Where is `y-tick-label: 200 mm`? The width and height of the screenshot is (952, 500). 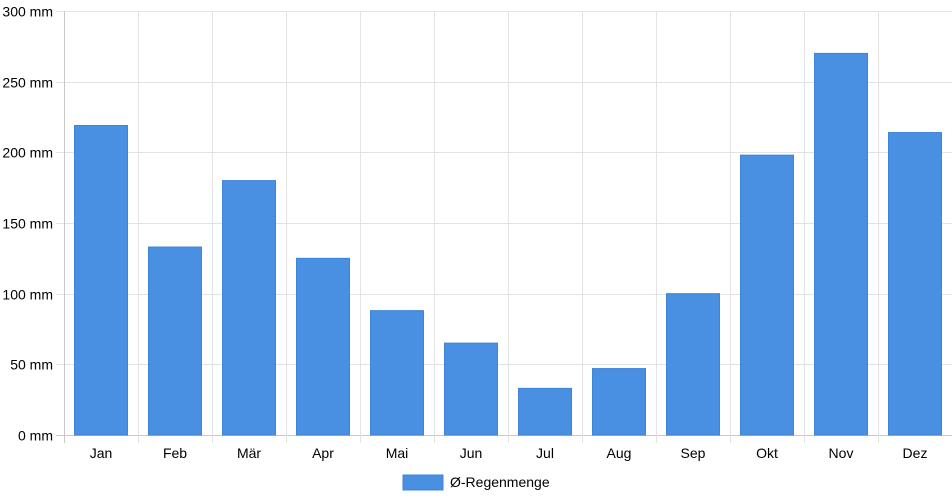 y-tick-label: 200 mm is located at coordinates (27, 153).